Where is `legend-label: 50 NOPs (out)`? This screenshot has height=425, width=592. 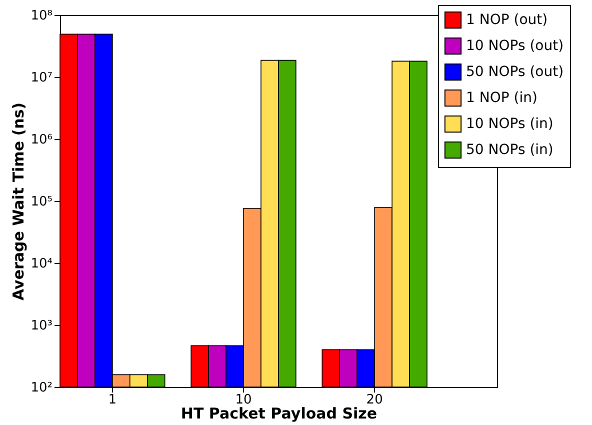
legend-label: 50 NOPs (out) is located at coordinates (515, 72).